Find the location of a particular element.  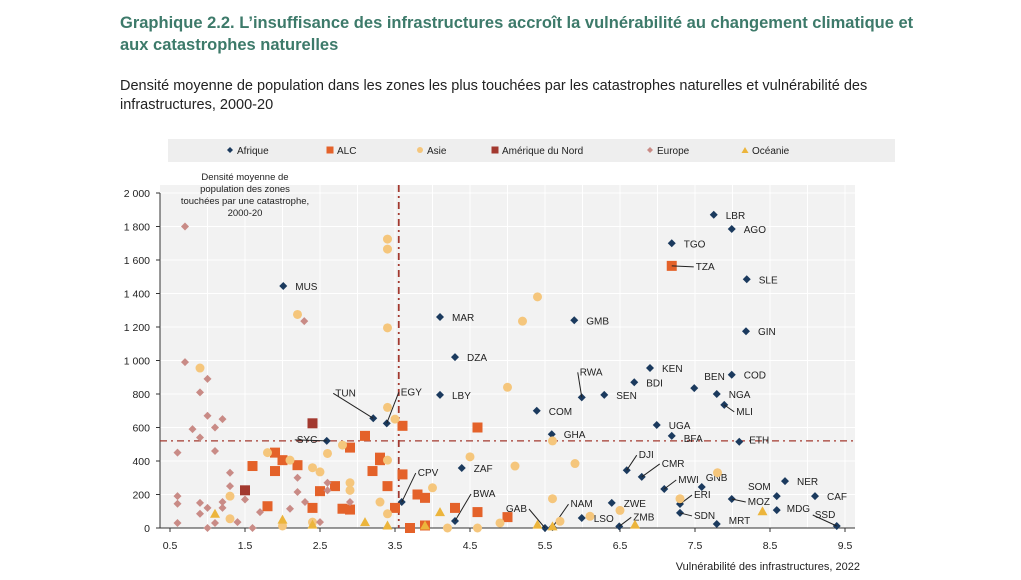

data-label: ZAF is located at coordinates (483, 469).